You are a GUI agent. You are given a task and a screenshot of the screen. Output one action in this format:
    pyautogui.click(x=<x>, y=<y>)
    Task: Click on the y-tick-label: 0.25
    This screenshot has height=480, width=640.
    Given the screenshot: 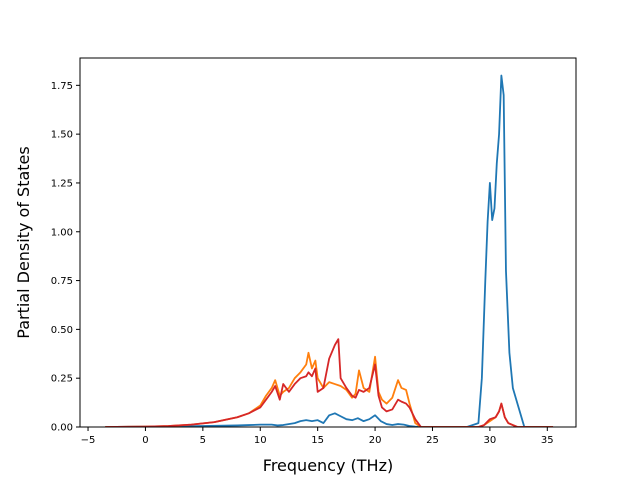 What is the action you would take?
    pyautogui.click(x=62, y=379)
    